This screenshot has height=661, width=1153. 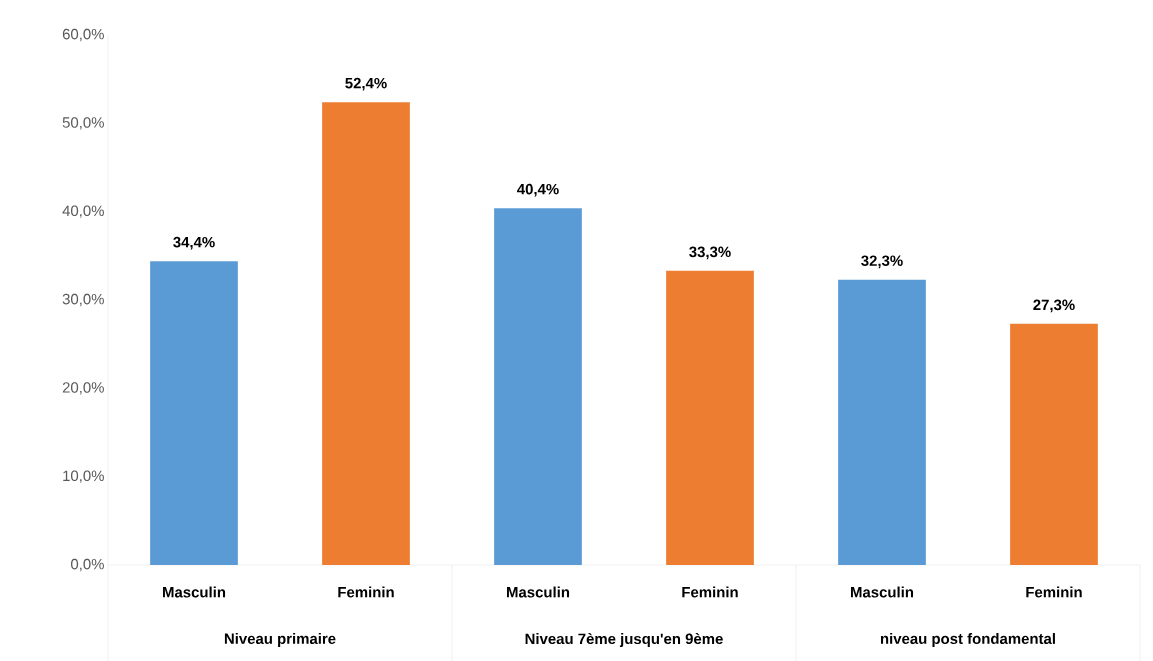 What do you see at coordinates (882, 262) in the screenshot?
I see `data-label: 32,3%` at bounding box center [882, 262].